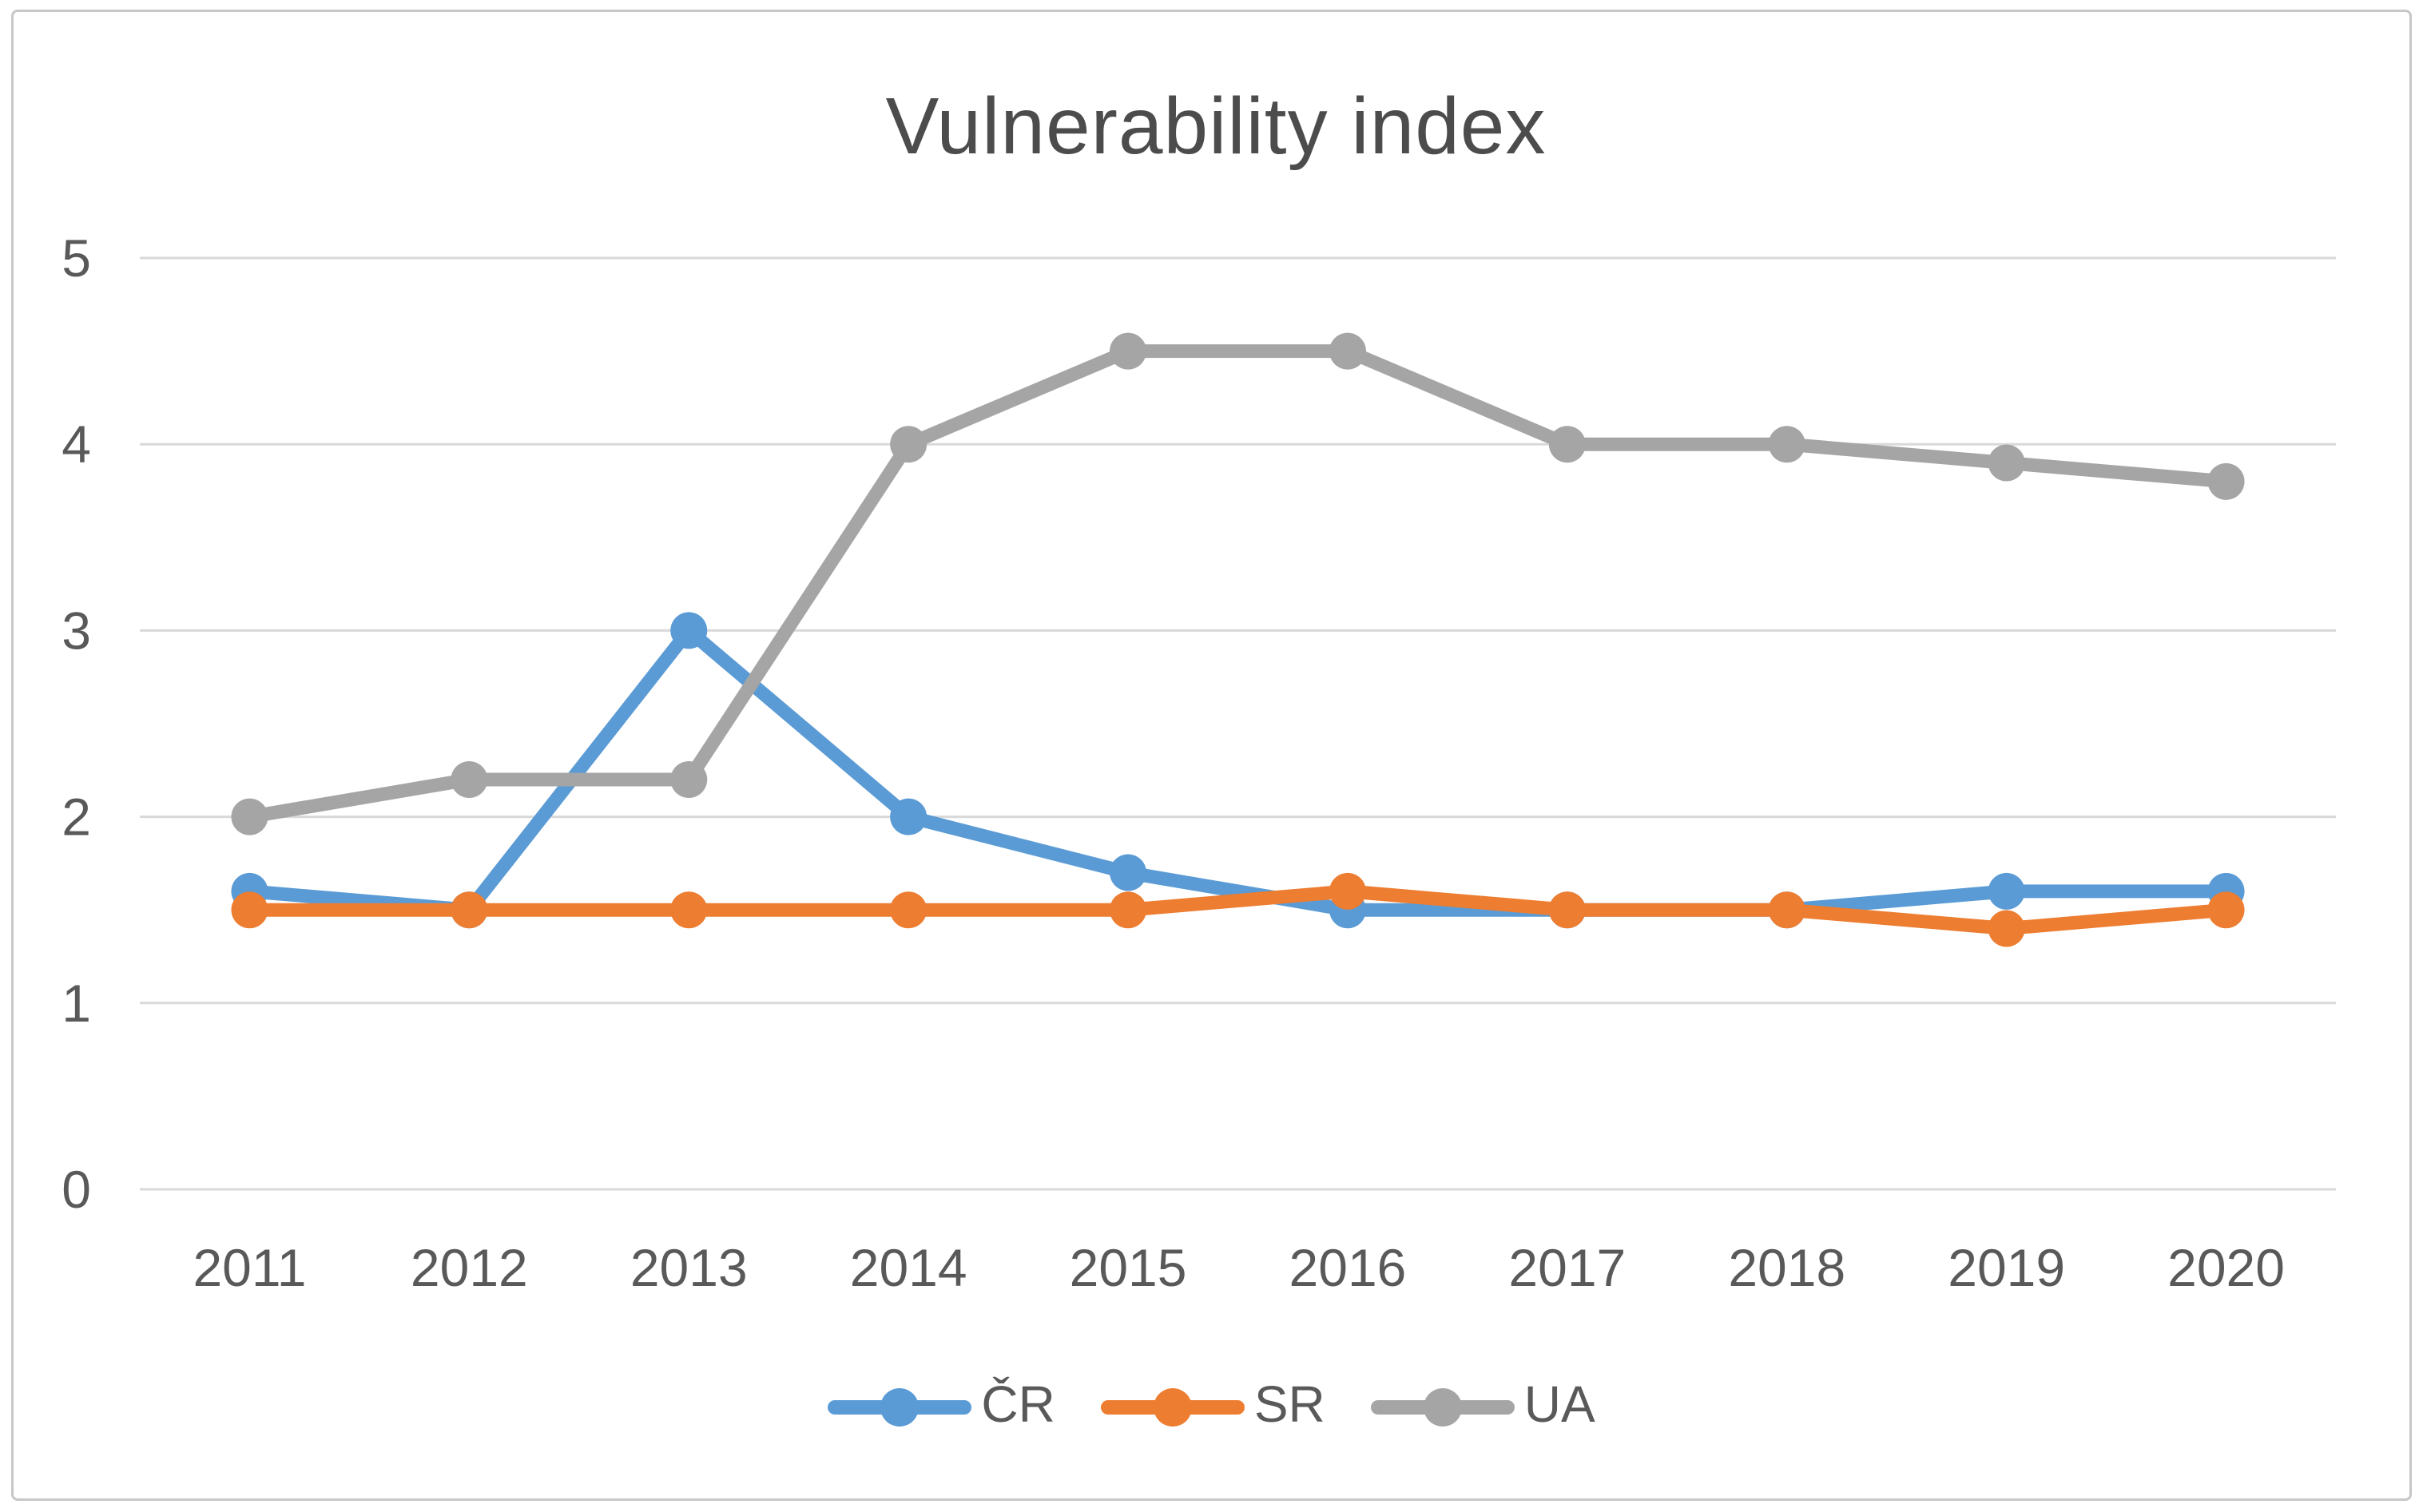 This screenshot has width=2423, height=1512. Describe the element at coordinates (2006, 891) in the screenshot. I see `data-point-ČR-2019` at that location.